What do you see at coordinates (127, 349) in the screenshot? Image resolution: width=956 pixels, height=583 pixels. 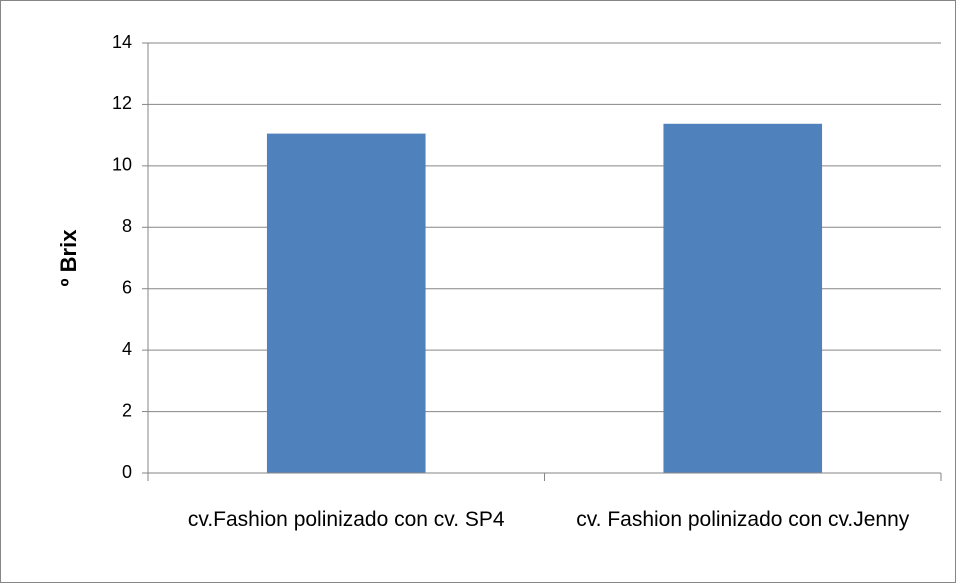 I see `y-tick-label: 4` at bounding box center [127, 349].